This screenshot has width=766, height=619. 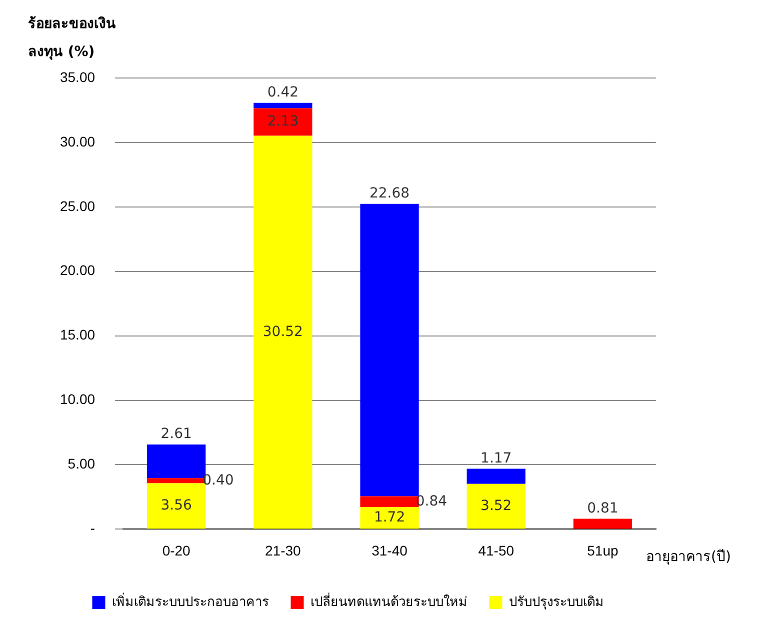 What do you see at coordinates (176, 550) in the screenshot?
I see `x-tick-label: 0-20` at bounding box center [176, 550].